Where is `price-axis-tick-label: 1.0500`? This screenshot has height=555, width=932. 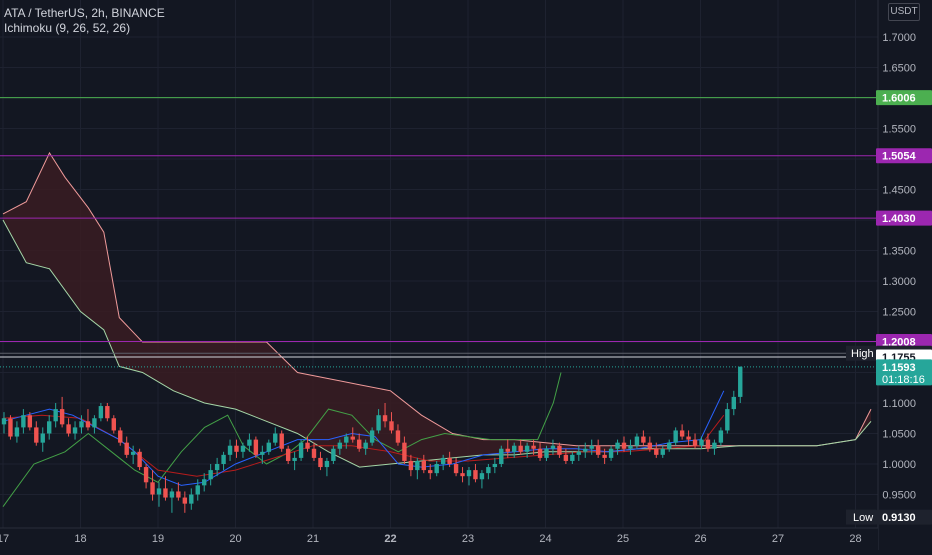
price-axis-tick-label: 1.0500 is located at coordinates (899, 435).